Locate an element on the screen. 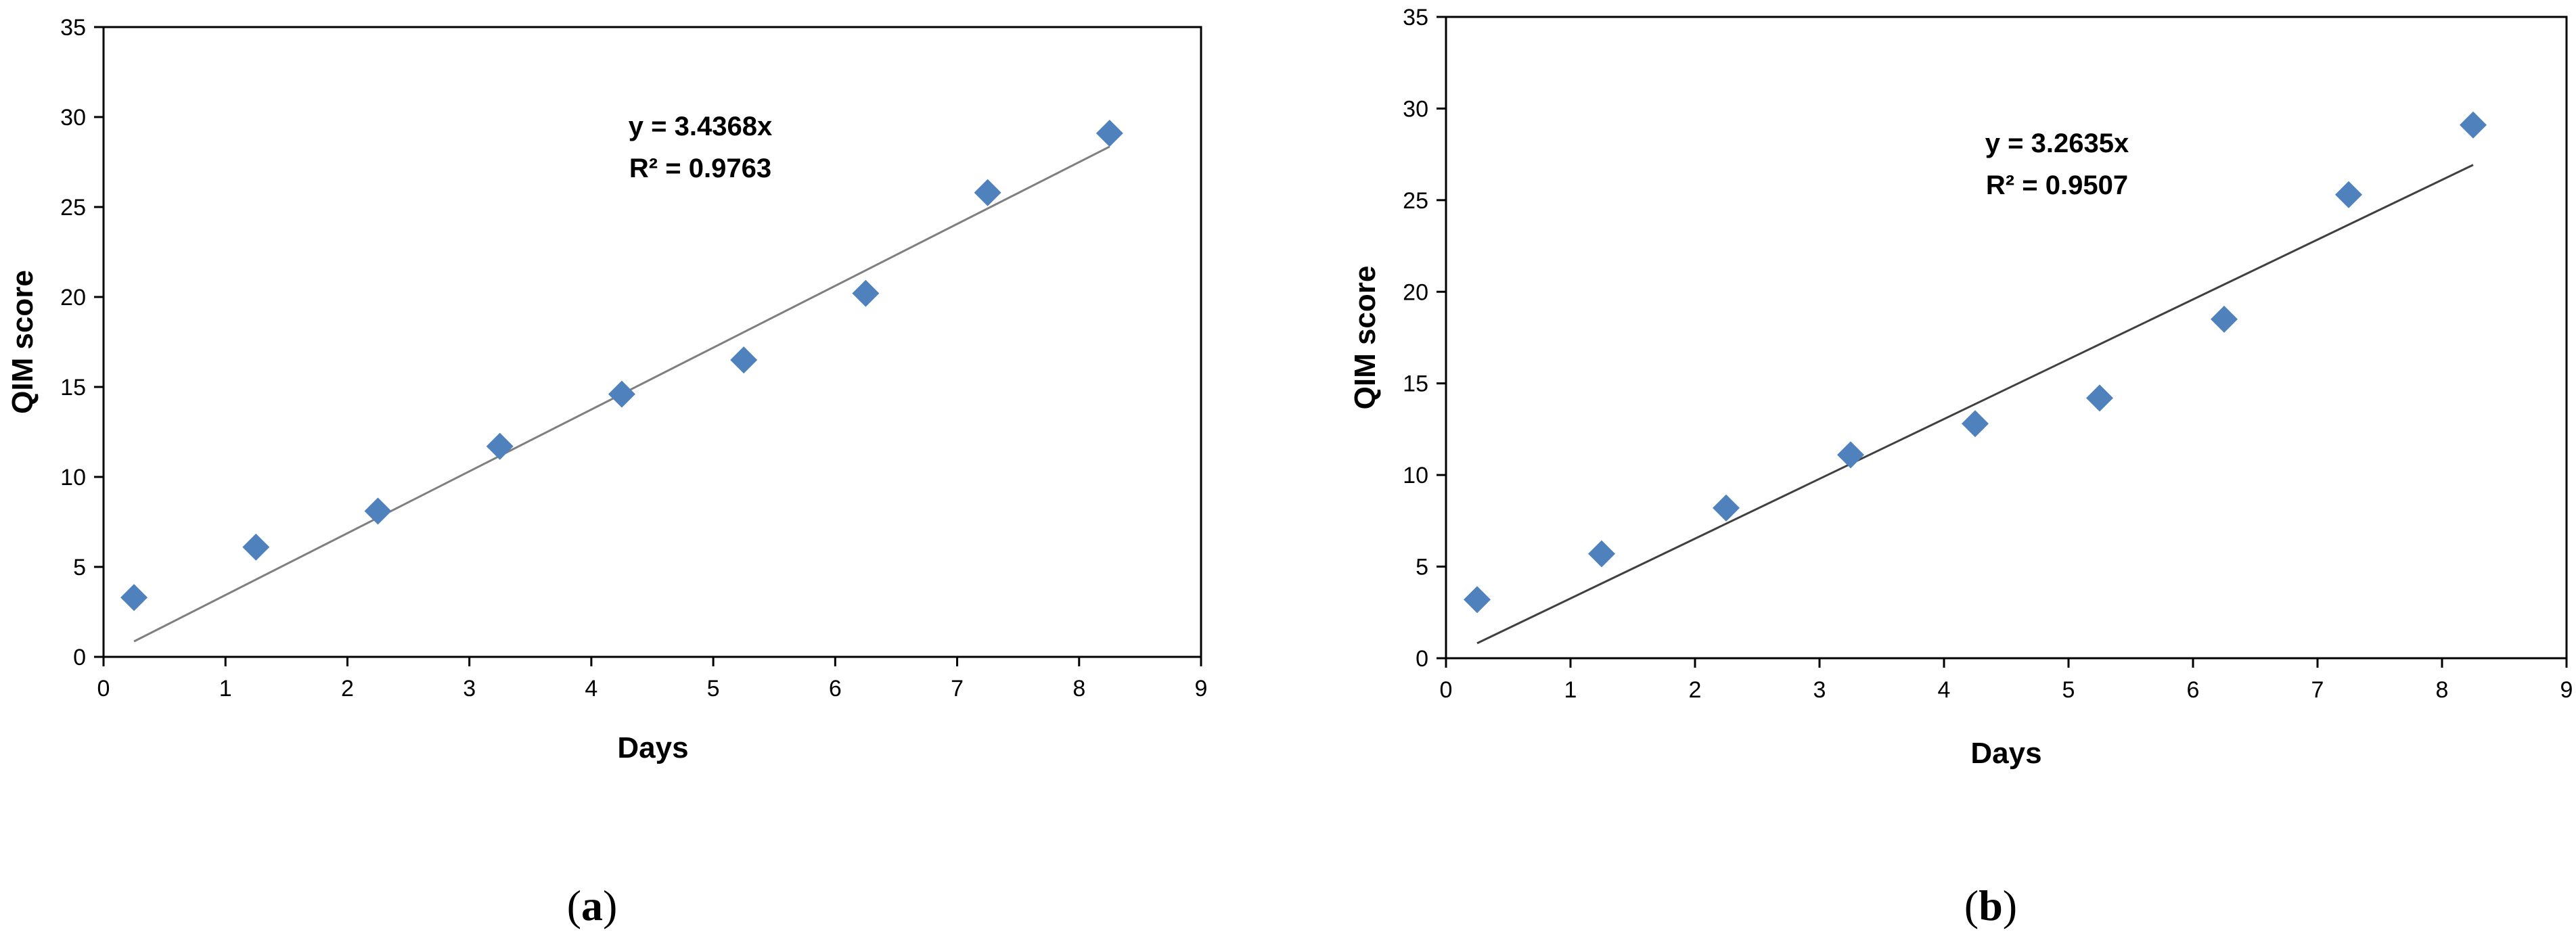 Image resolution: width=2576 pixels, height=941 pixels. chart-0-y-axis-title: QIM score is located at coordinates (22, 342).